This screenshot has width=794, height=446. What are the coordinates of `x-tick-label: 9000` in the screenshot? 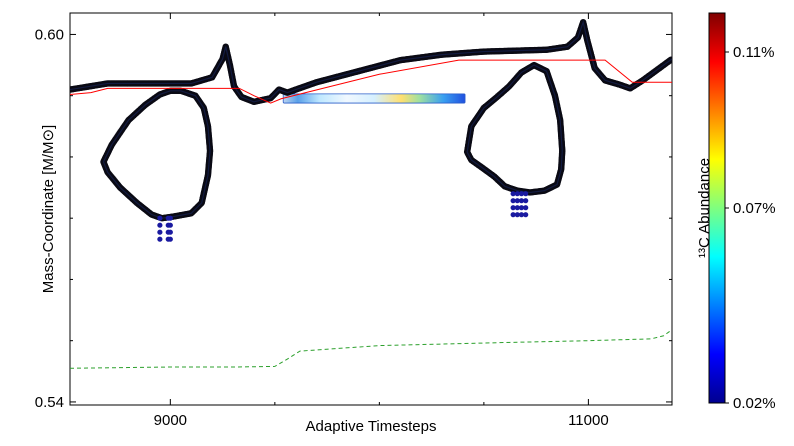 It's located at (170, 420).